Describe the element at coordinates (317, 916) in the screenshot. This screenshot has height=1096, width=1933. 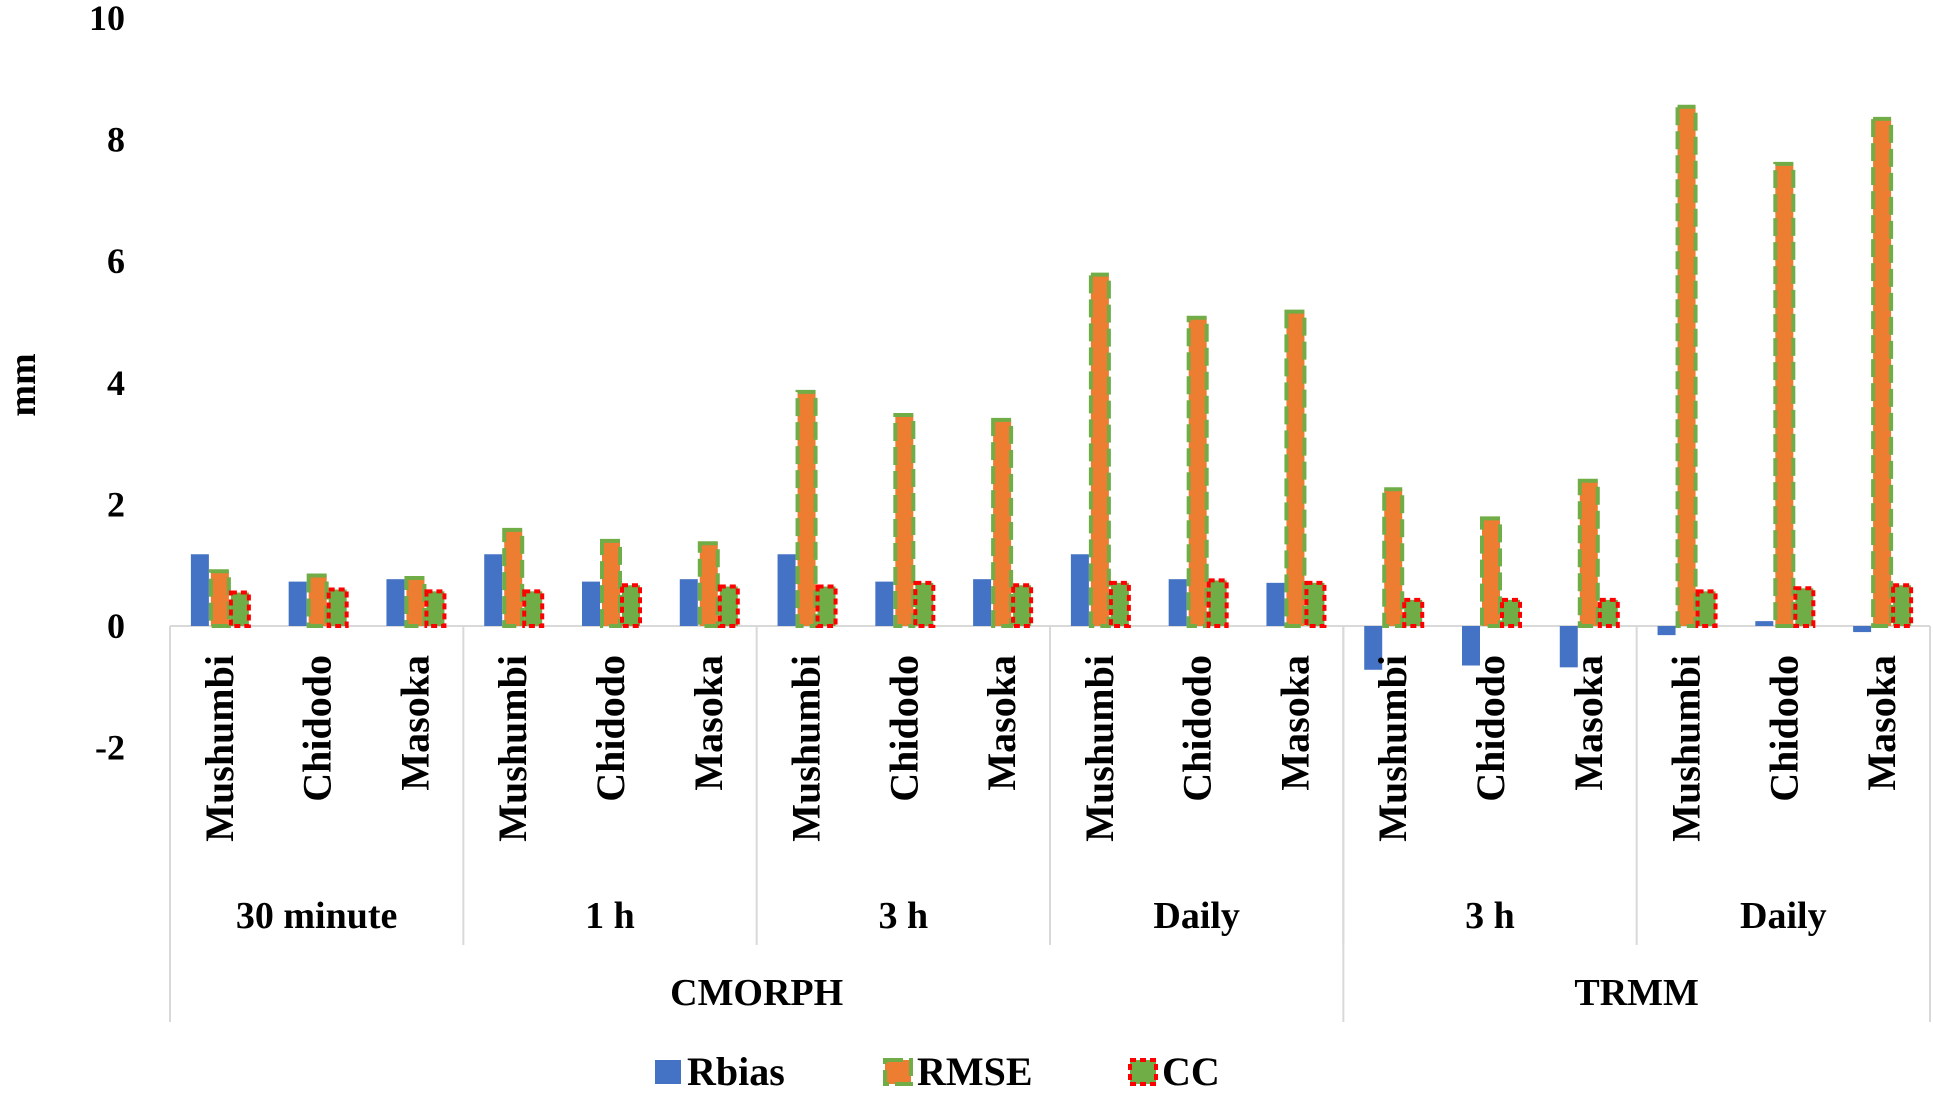
I see `resolution-label: 30 minute` at that location.